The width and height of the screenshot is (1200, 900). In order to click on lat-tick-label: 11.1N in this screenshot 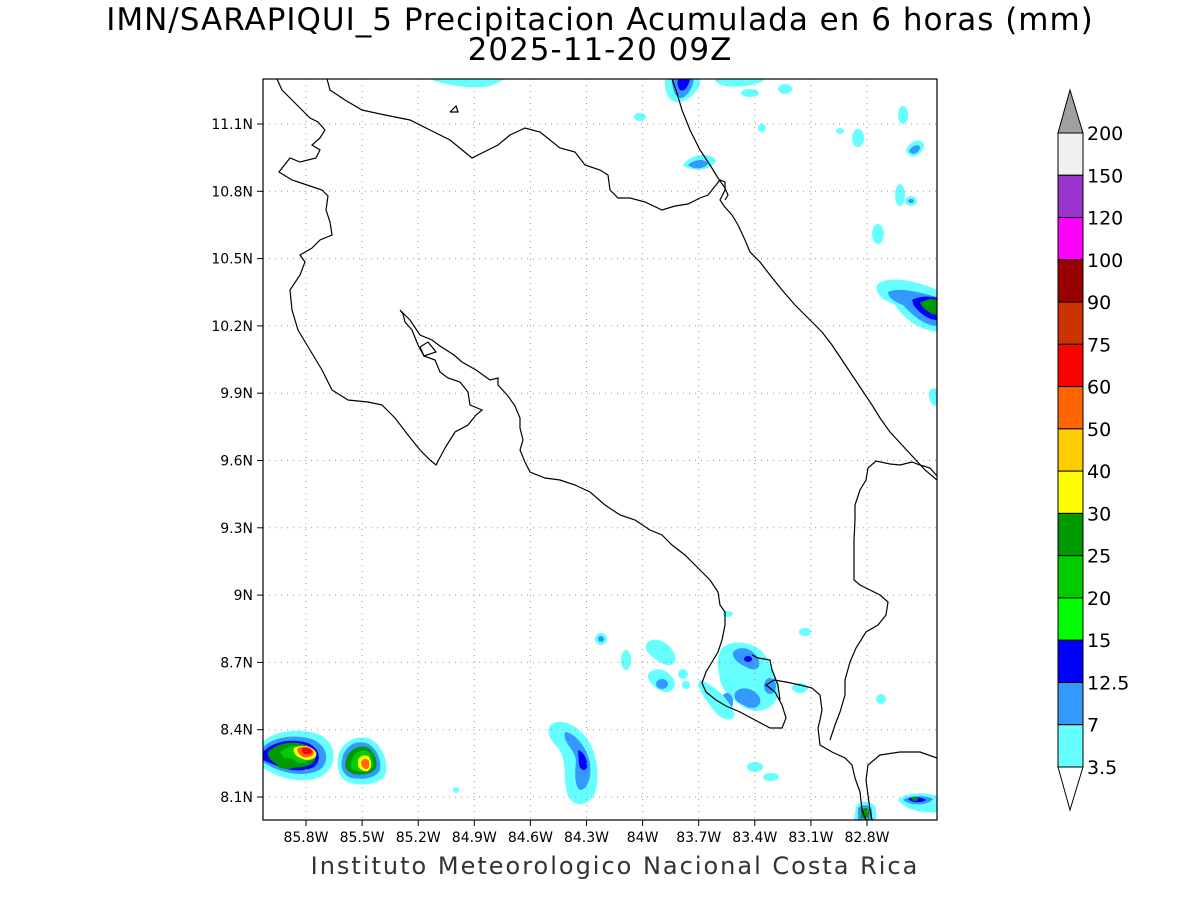, I will do `click(232, 125)`.